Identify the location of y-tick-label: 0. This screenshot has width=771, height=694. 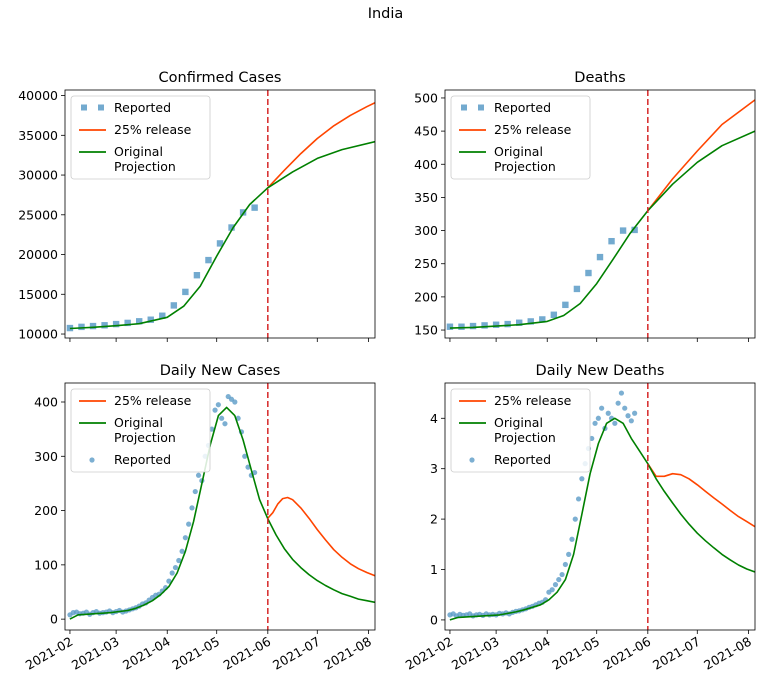
(54, 619).